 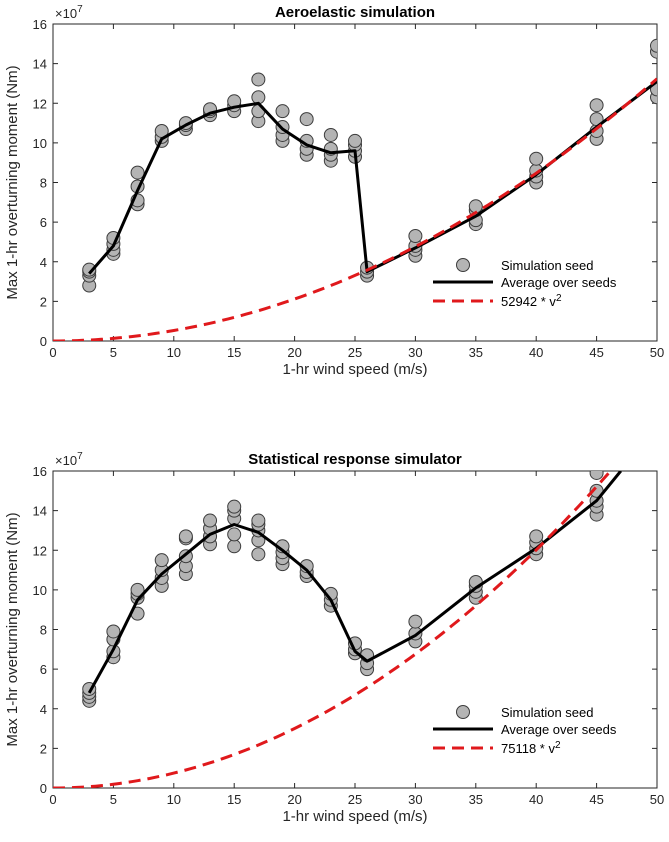 What do you see at coordinates (355, 12) in the screenshot?
I see `chart-title: Aeroelastic simulation` at bounding box center [355, 12].